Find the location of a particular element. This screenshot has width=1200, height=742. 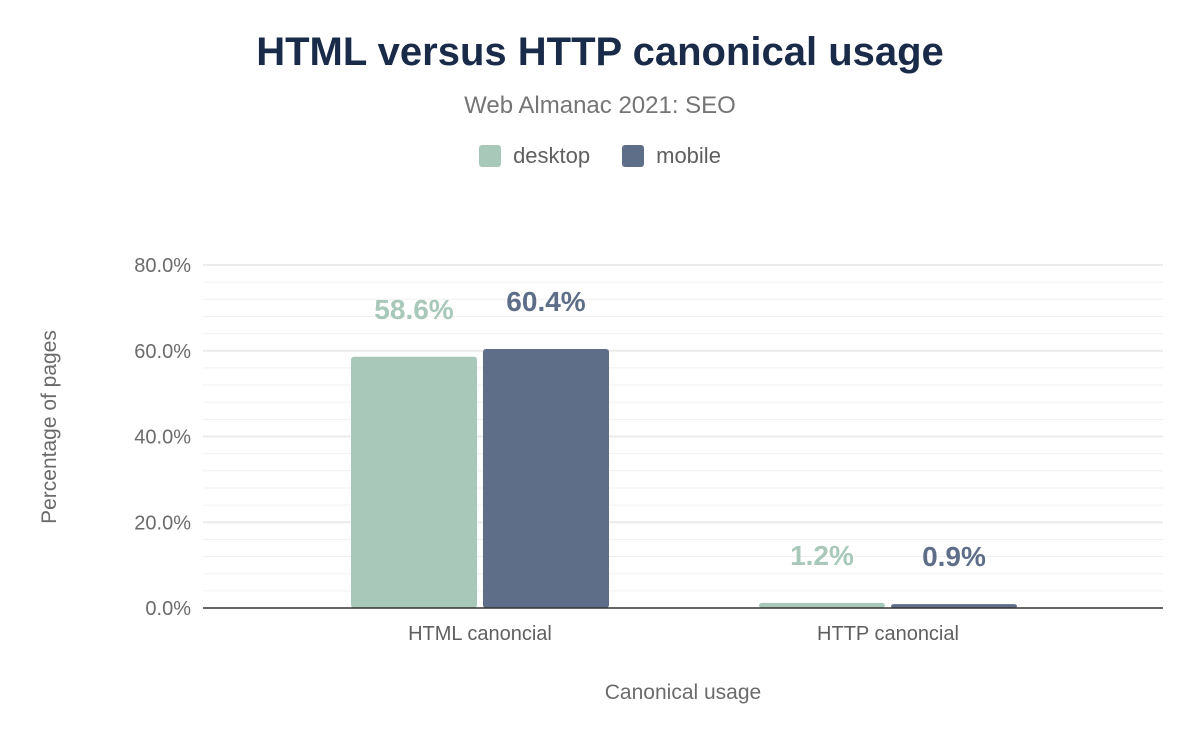

legend-item-mobile: mobile is located at coordinates (671, 156).